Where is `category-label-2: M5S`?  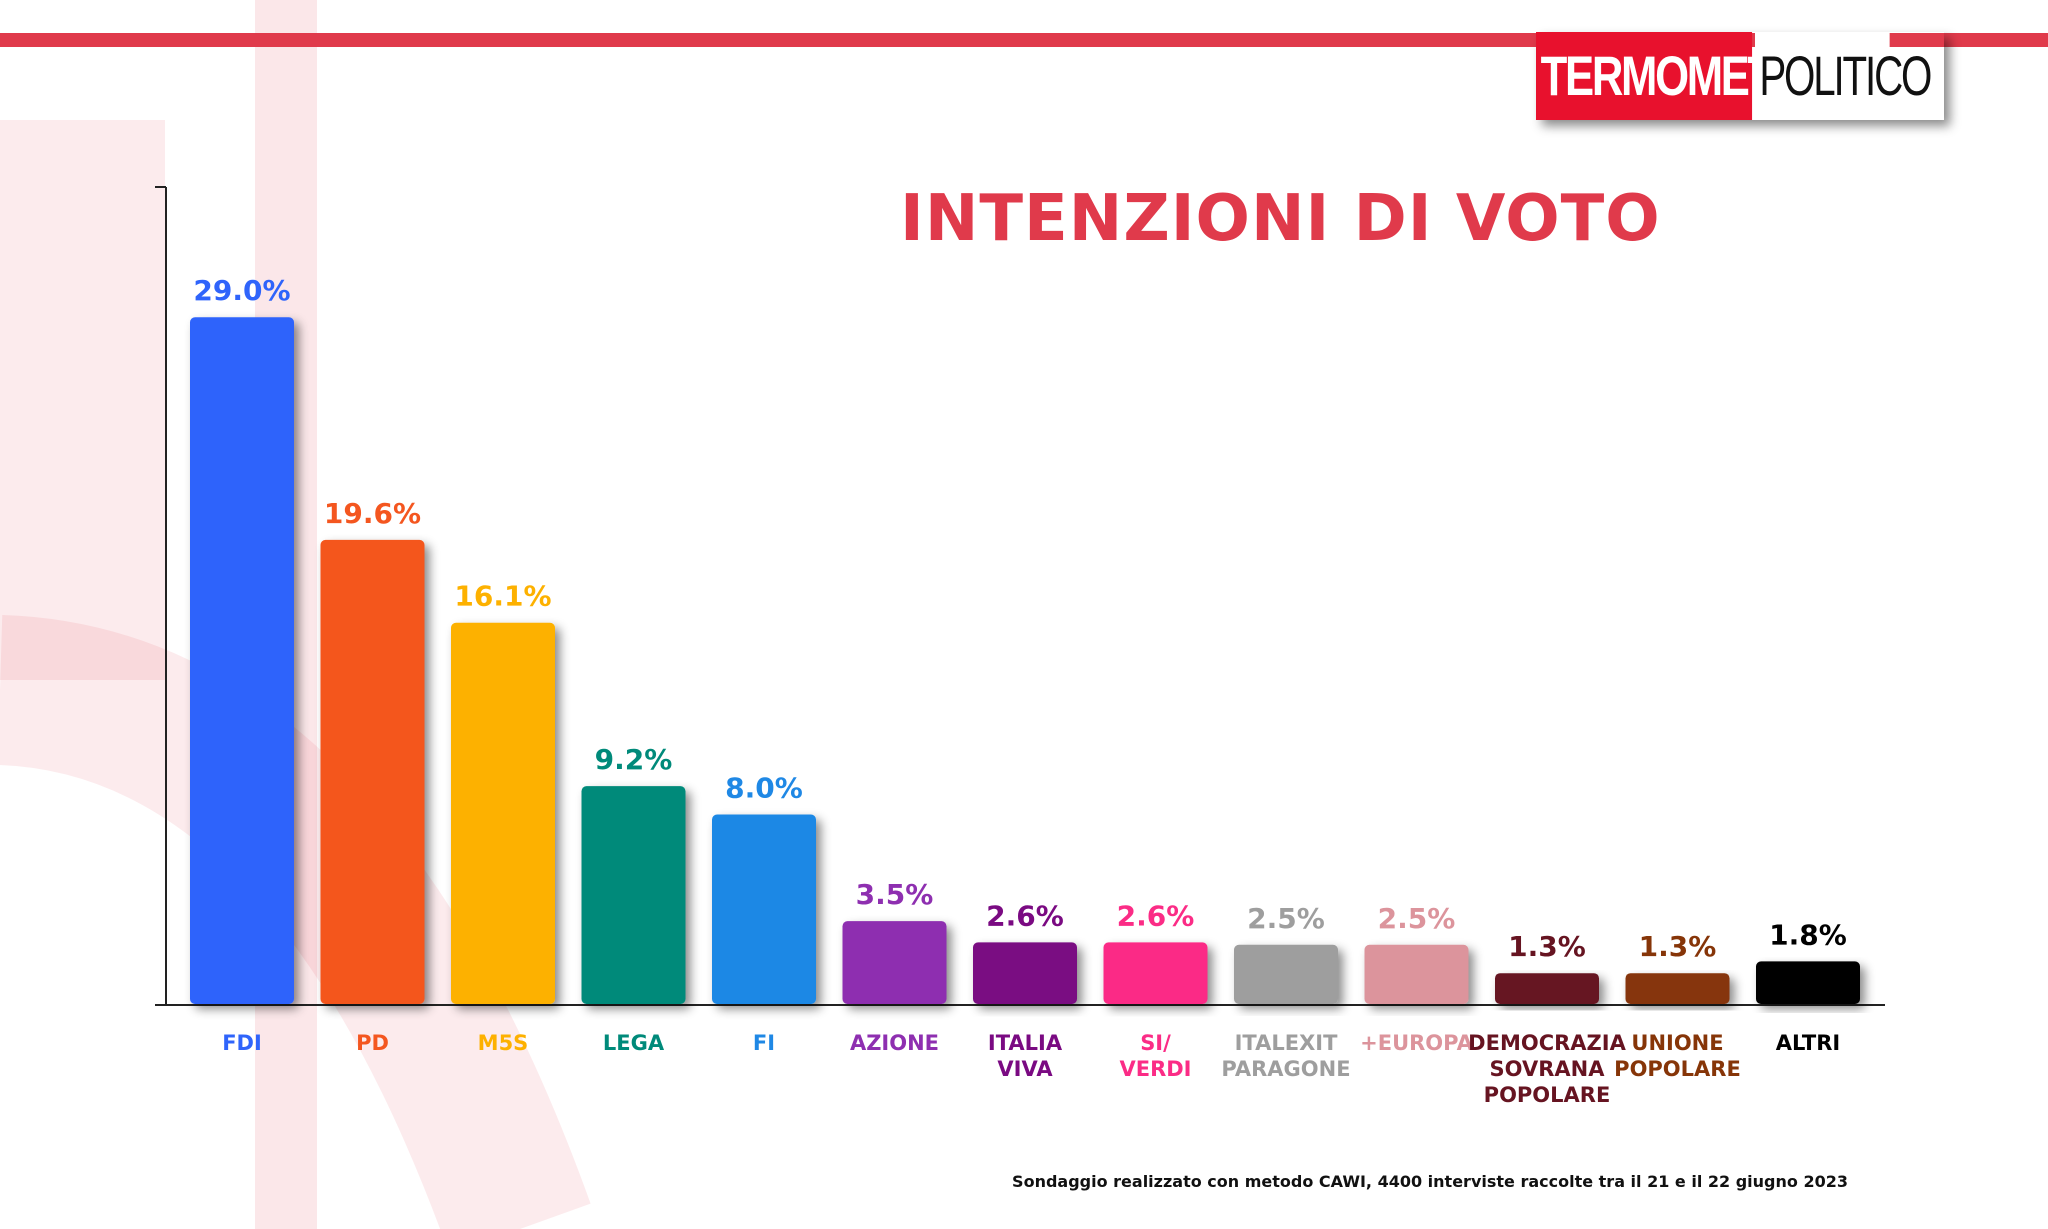 category-label-2: M5S is located at coordinates (503, 1043).